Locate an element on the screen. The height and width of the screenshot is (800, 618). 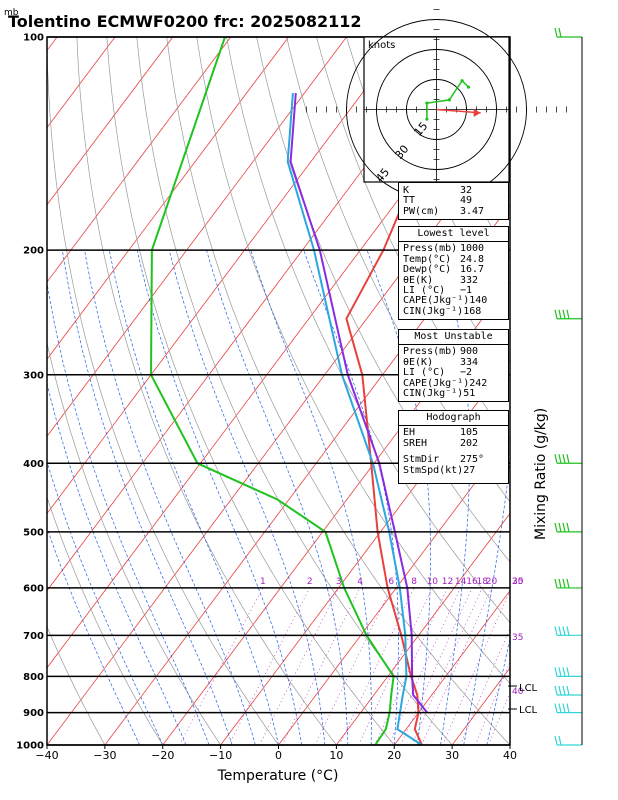
index-row: CIN(Jkg⁻¹) 51 is located at coordinates (453, 393).